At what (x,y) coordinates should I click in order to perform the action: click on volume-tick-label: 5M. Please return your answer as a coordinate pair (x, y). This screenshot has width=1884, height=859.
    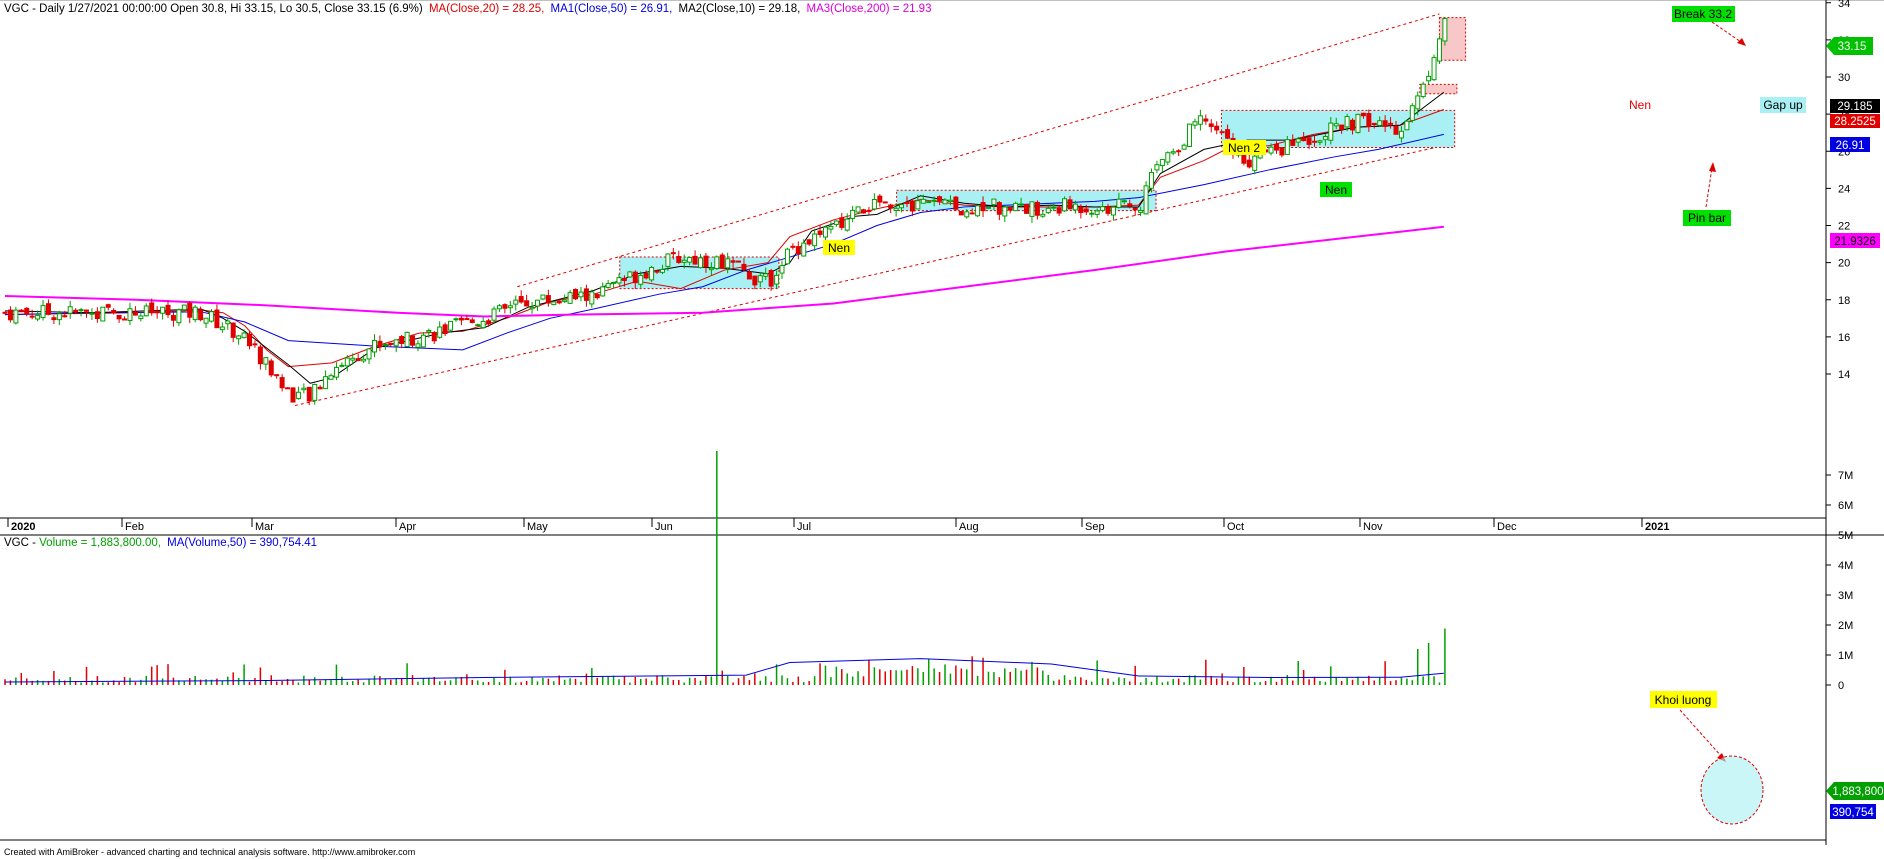
    Looking at the image, I should click on (1845, 536).